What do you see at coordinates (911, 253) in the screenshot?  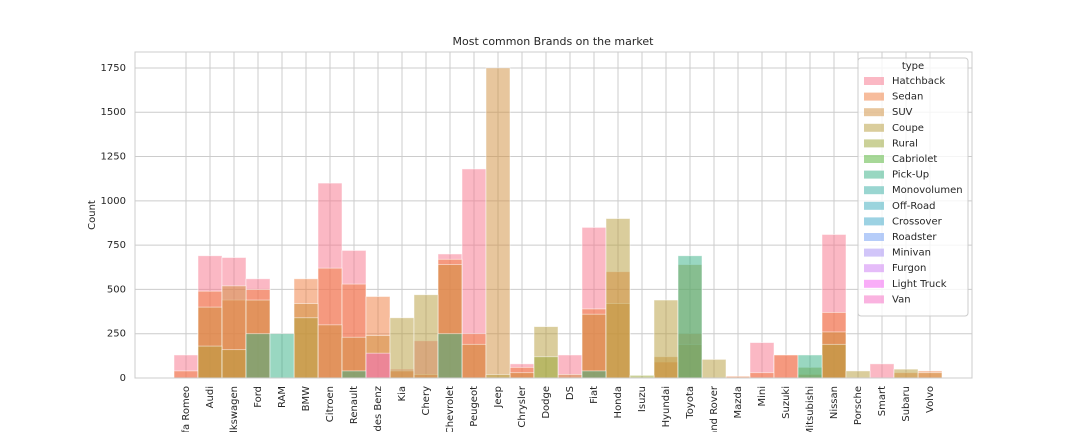 I see `legend-label: Minivan` at bounding box center [911, 253].